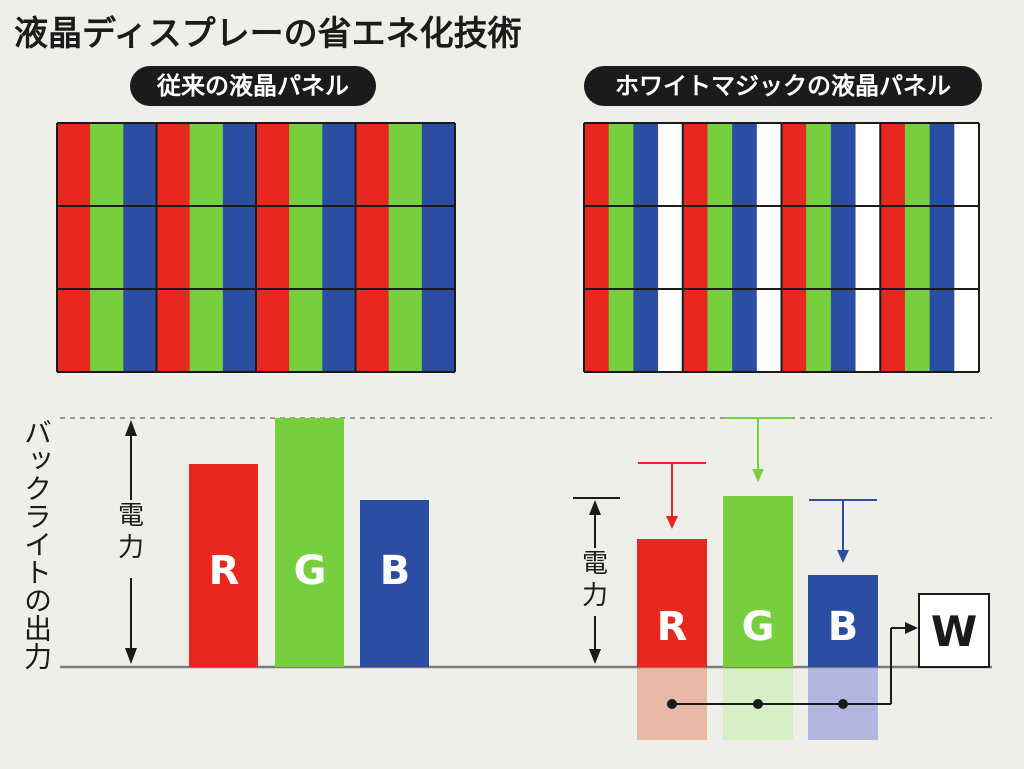  Describe the element at coordinates (783, 86) in the screenshot. I see `right-panel-label: ホワイトマジックの液晶パネル` at that location.